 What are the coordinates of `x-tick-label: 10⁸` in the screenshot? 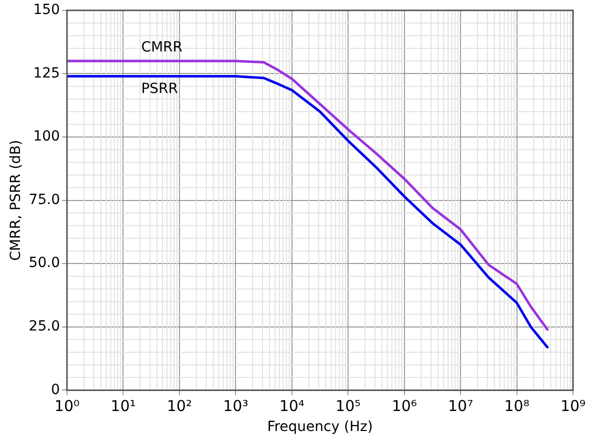 It's located at (517, 406).